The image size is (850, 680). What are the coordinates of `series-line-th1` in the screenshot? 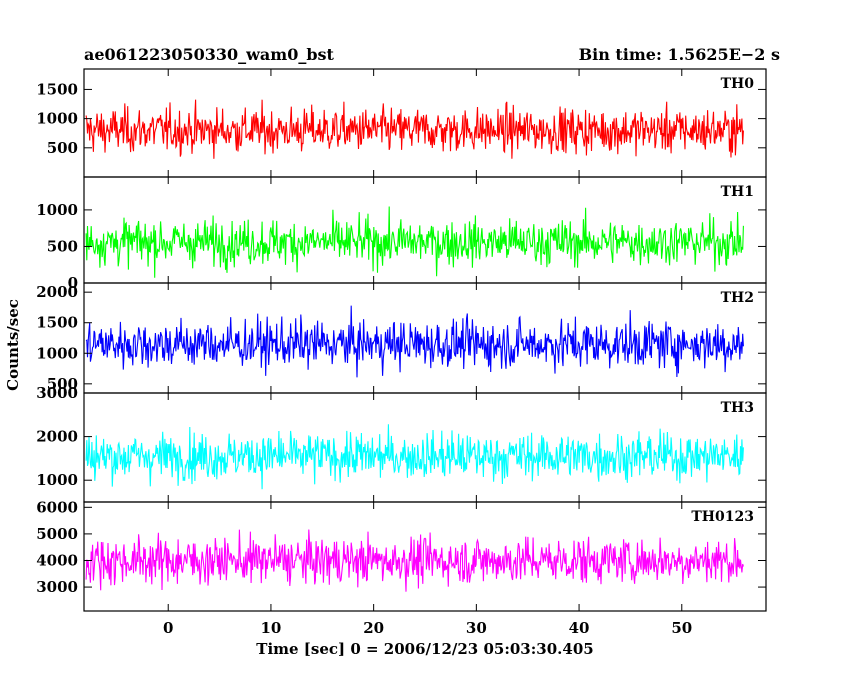 It's located at (414, 242).